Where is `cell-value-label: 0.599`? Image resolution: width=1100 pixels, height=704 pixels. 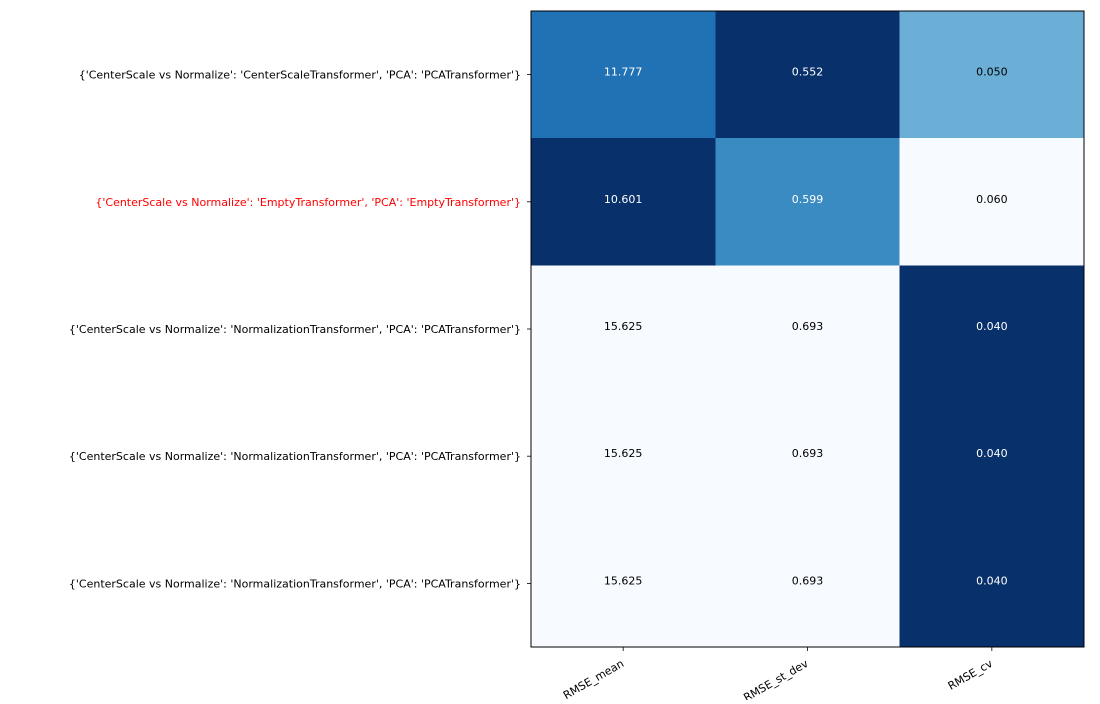 cell-value-label: 0.599 is located at coordinates (808, 199).